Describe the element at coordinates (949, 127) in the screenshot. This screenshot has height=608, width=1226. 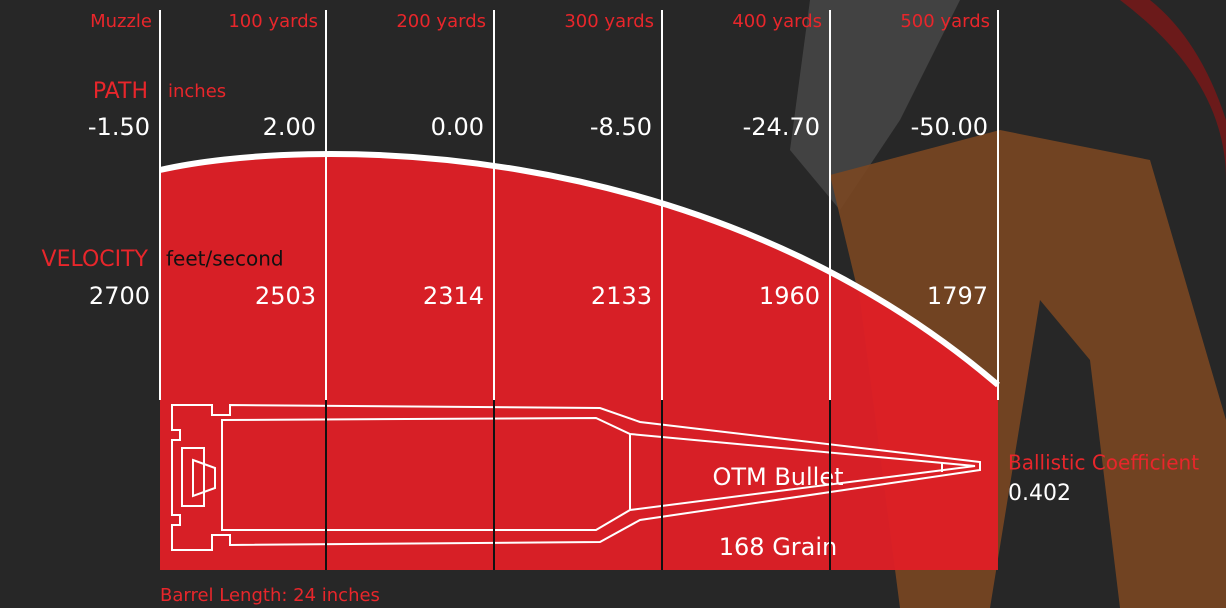
I see `path-value: -50.00` at that location.